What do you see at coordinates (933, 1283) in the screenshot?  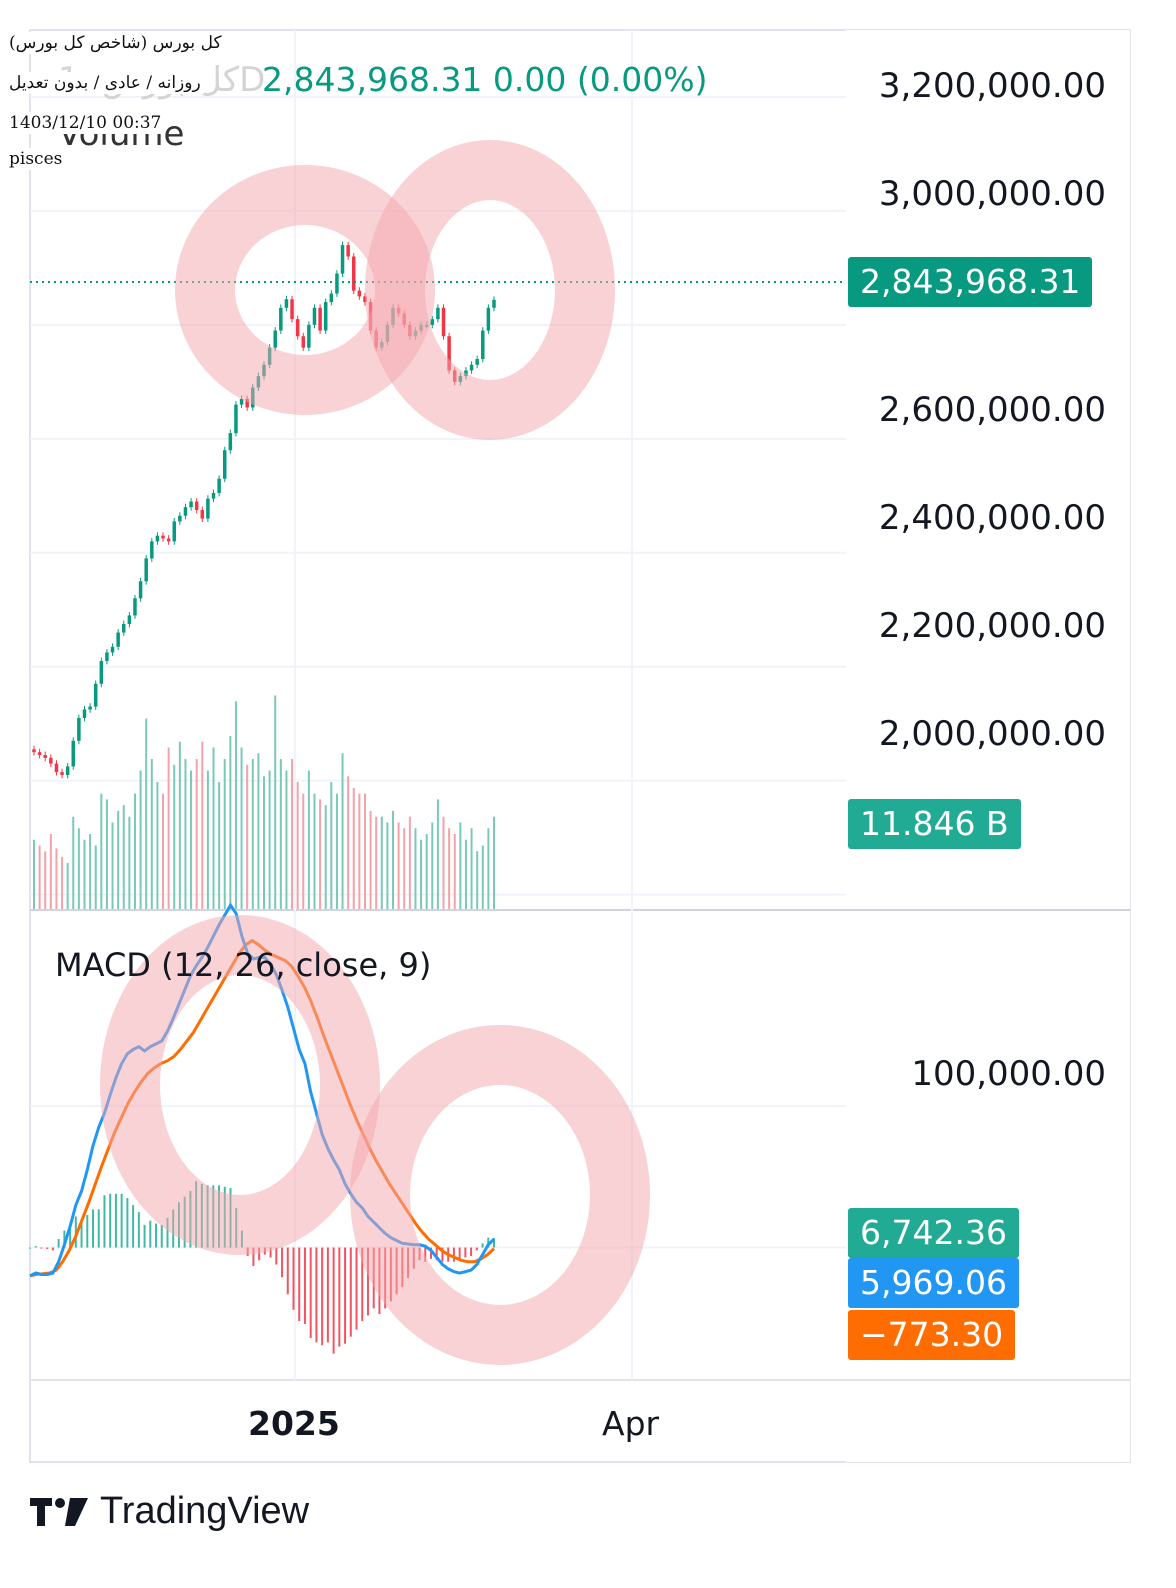 I see `macd-tag: 5,969.06` at bounding box center [933, 1283].